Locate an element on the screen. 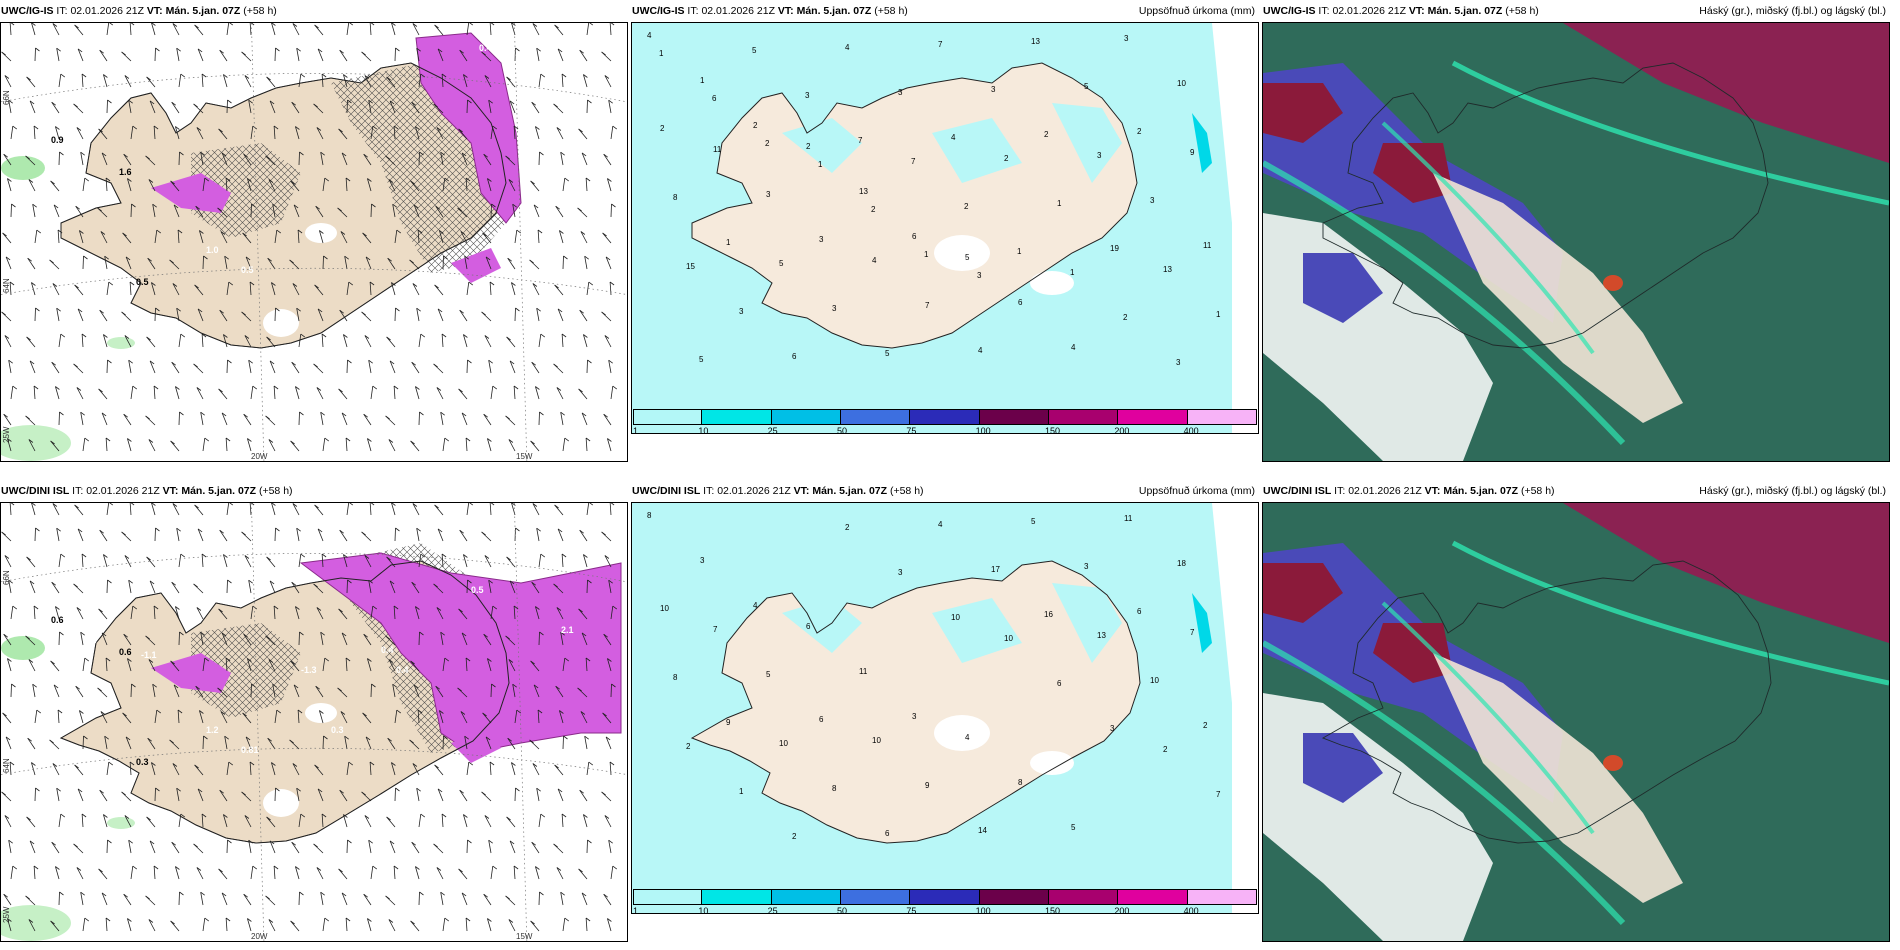 The width and height of the screenshot is (1900, 950). model-name: UWC/DINI ISL is located at coordinates (1297, 491).